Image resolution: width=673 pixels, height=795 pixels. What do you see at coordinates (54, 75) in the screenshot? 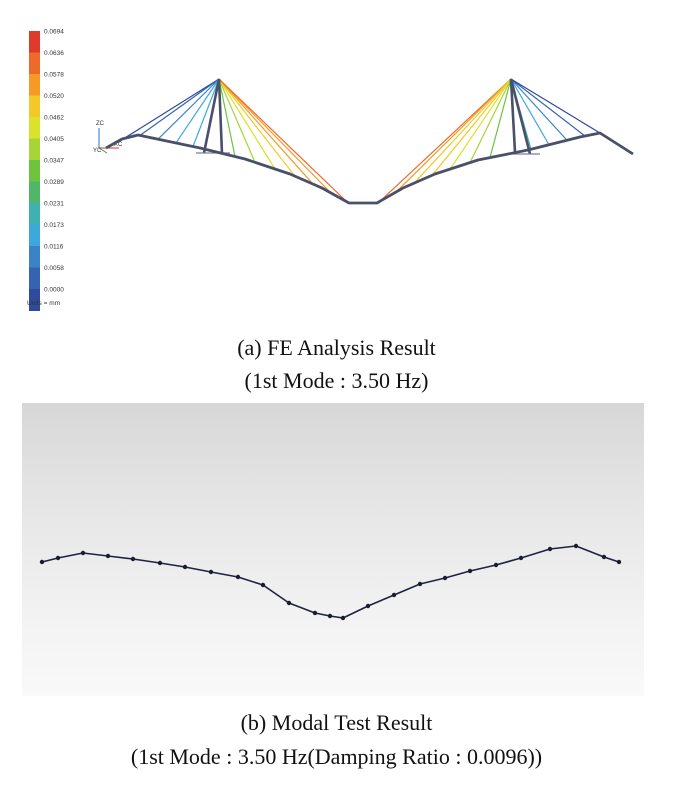
I see `legend-tick-label: 0.0578` at bounding box center [54, 75].